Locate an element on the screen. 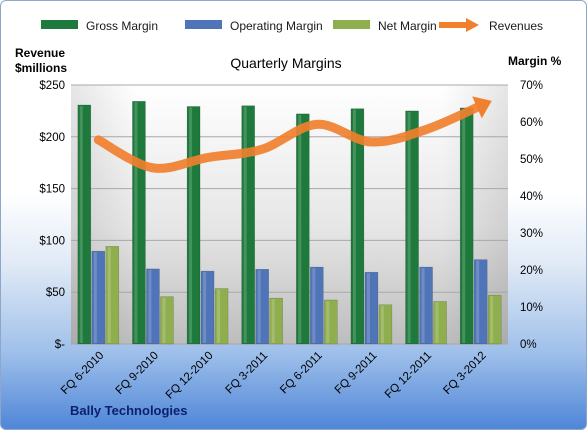 This screenshot has width=587, height=430. left-axis-ticks: $- $50 $100 $150 $200 $250 is located at coordinates (52, 215).